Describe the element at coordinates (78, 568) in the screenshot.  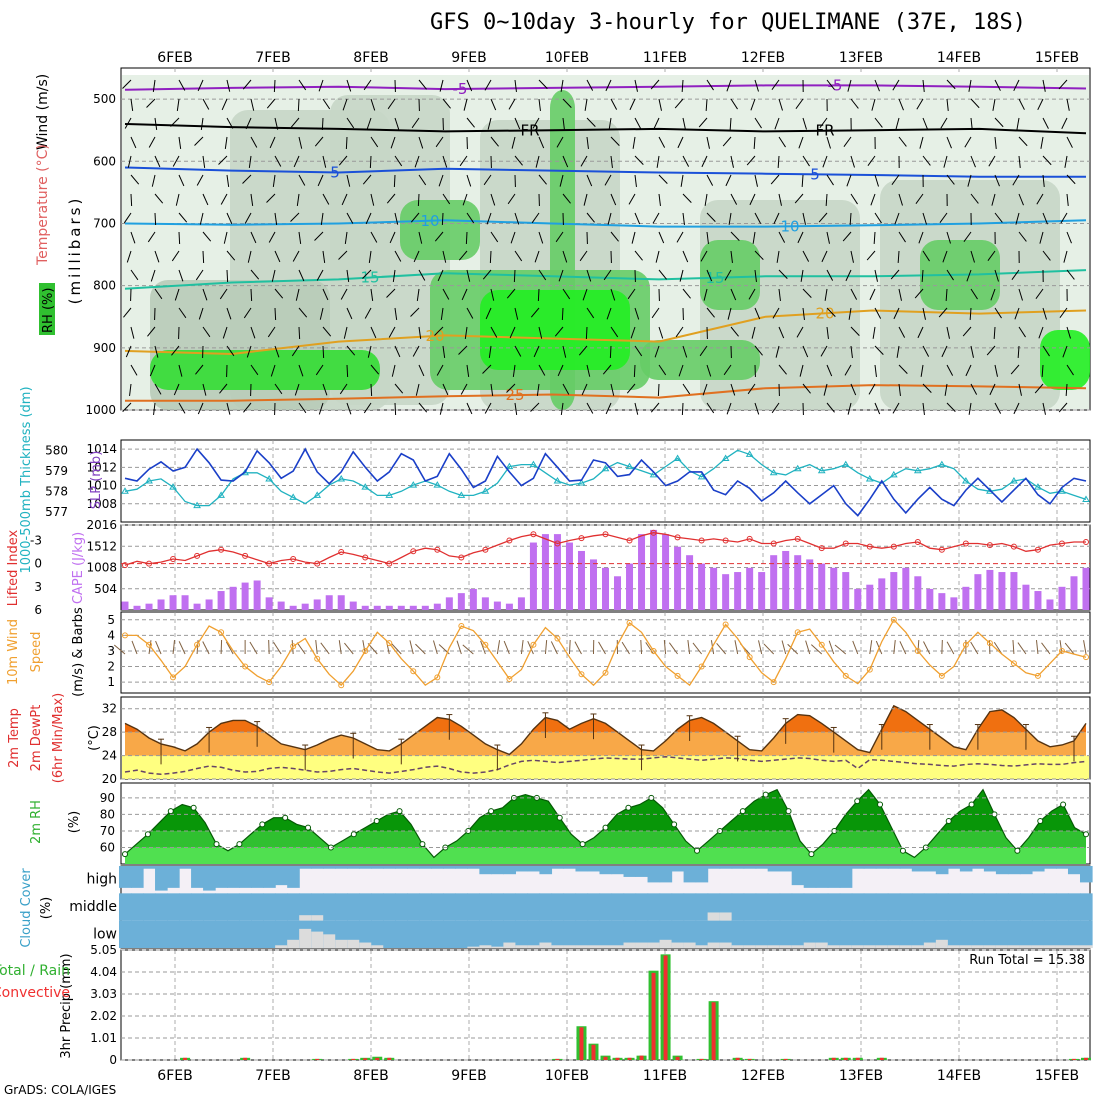
I see `cape-axis-label: CAPE (J/kg)` at that location.